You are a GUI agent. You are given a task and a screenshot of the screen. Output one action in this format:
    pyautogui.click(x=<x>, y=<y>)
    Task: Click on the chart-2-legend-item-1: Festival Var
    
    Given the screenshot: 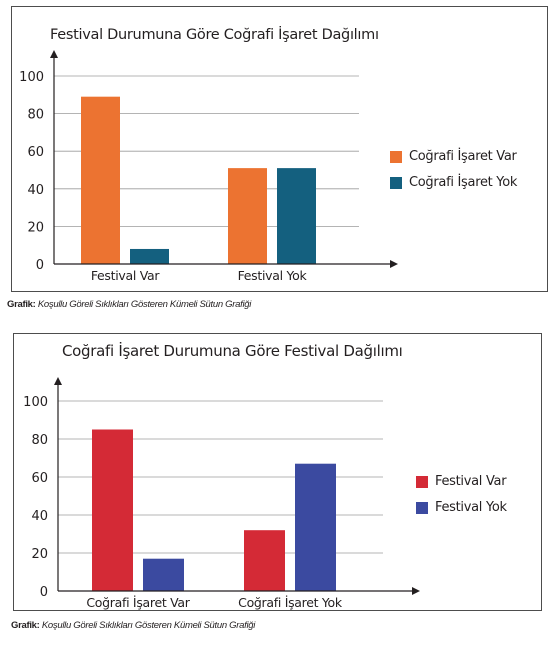 What is the action you would take?
    pyautogui.click(x=461, y=481)
    